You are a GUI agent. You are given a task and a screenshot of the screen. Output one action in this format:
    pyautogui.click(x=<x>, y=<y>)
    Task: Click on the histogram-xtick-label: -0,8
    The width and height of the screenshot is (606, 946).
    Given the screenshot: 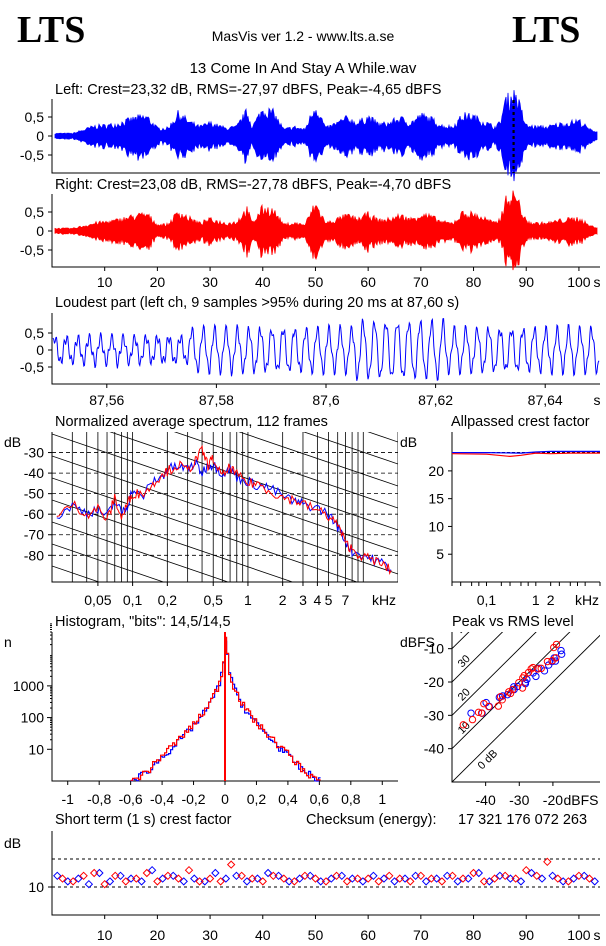 What is the action you would take?
    pyautogui.click(x=99, y=799)
    